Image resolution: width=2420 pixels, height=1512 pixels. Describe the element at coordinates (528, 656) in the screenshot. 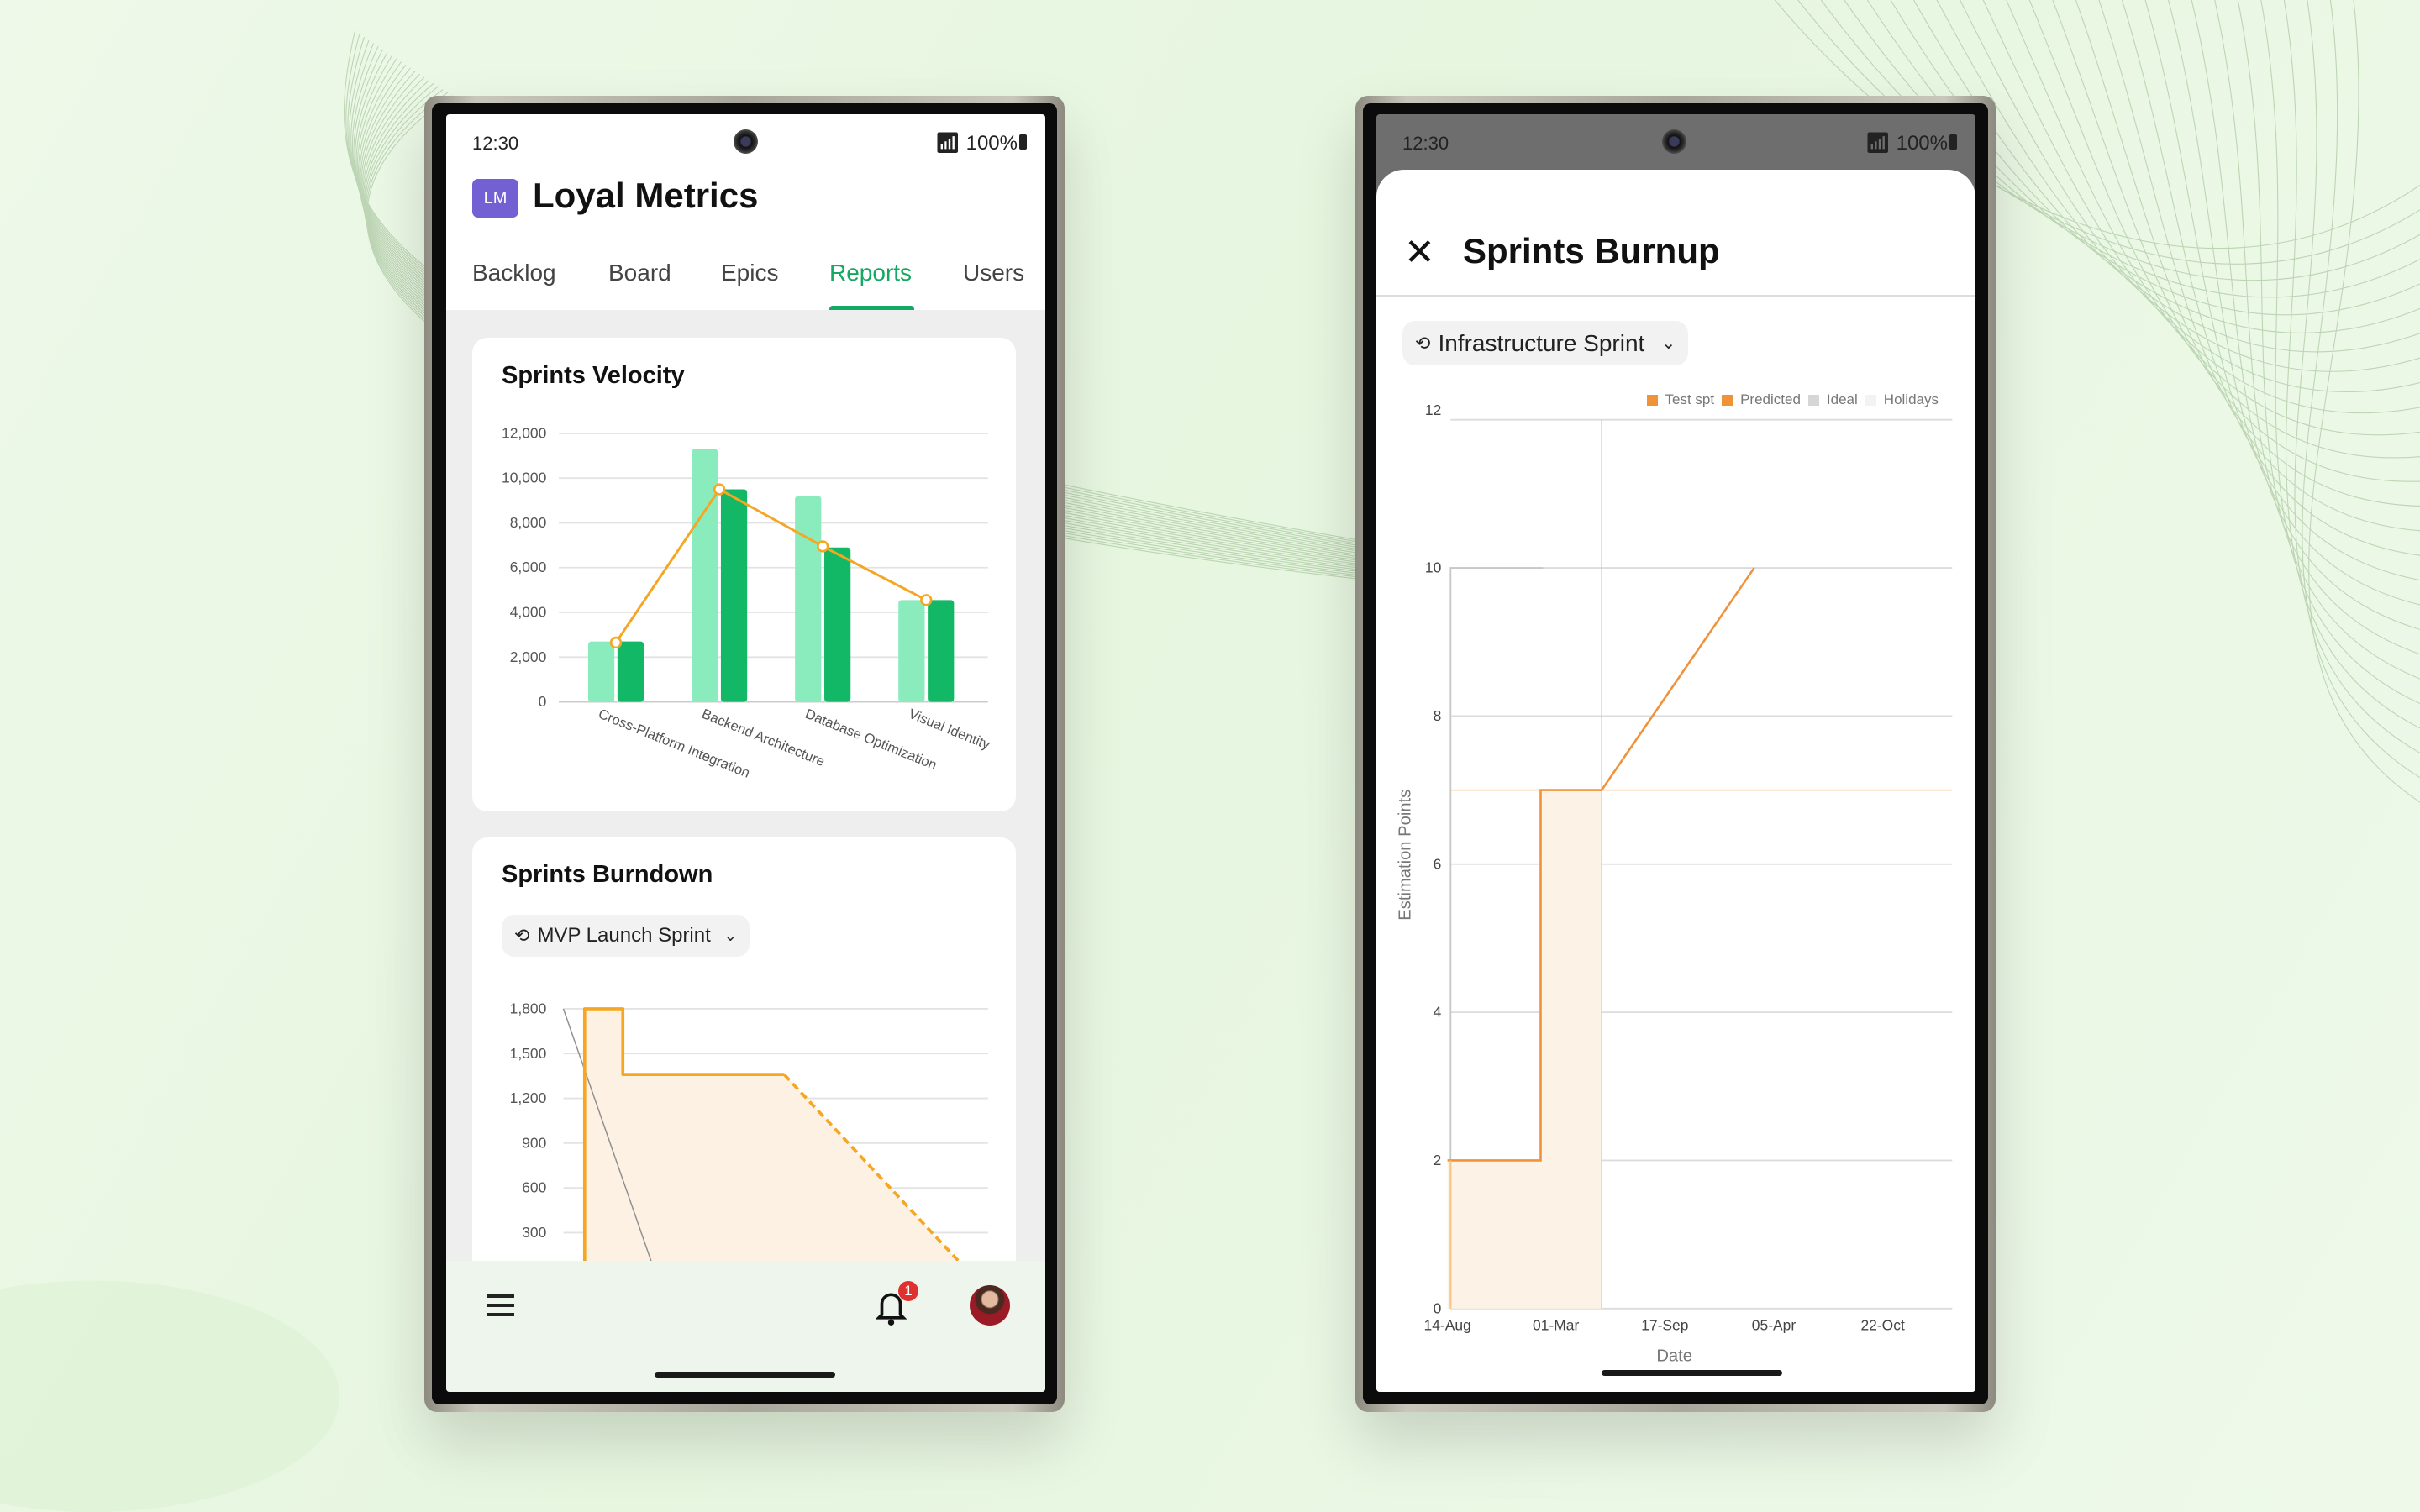

I see `y-tick-label: 2,000` at that location.